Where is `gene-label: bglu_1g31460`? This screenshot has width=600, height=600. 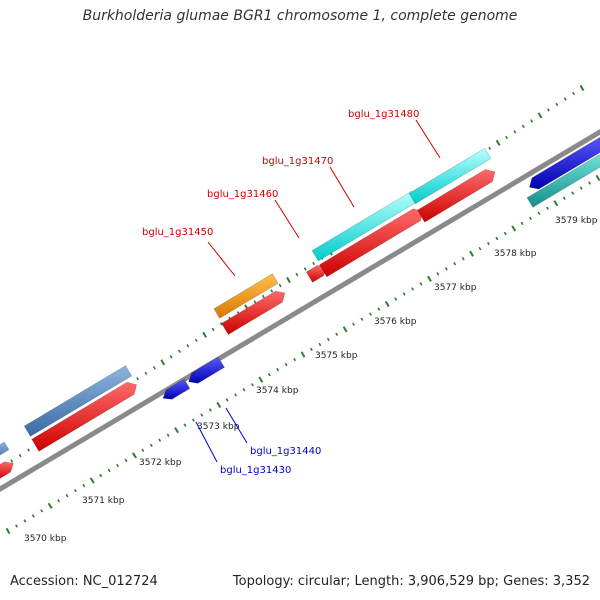
gene-label: bglu_1g31460 is located at coordinates (242, 194).